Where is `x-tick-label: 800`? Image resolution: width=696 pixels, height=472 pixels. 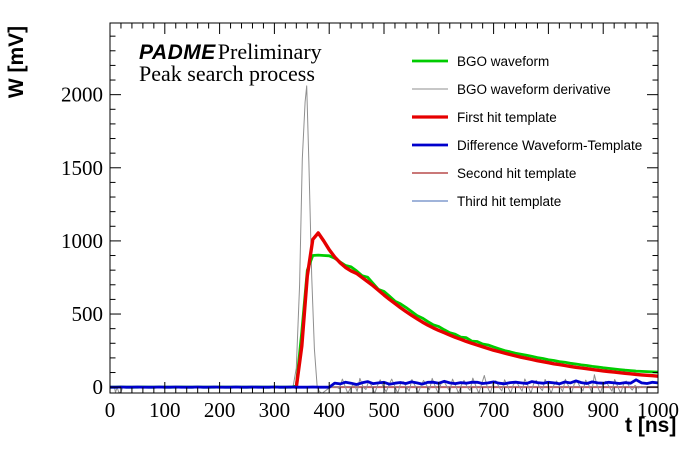
x-tick-label: 800 is located at coordinates (549, 410).